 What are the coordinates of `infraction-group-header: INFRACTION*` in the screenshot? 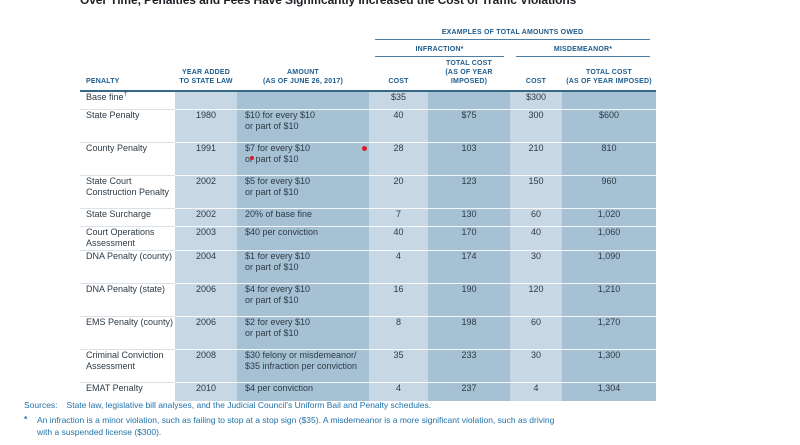 It's located at (439, 48).